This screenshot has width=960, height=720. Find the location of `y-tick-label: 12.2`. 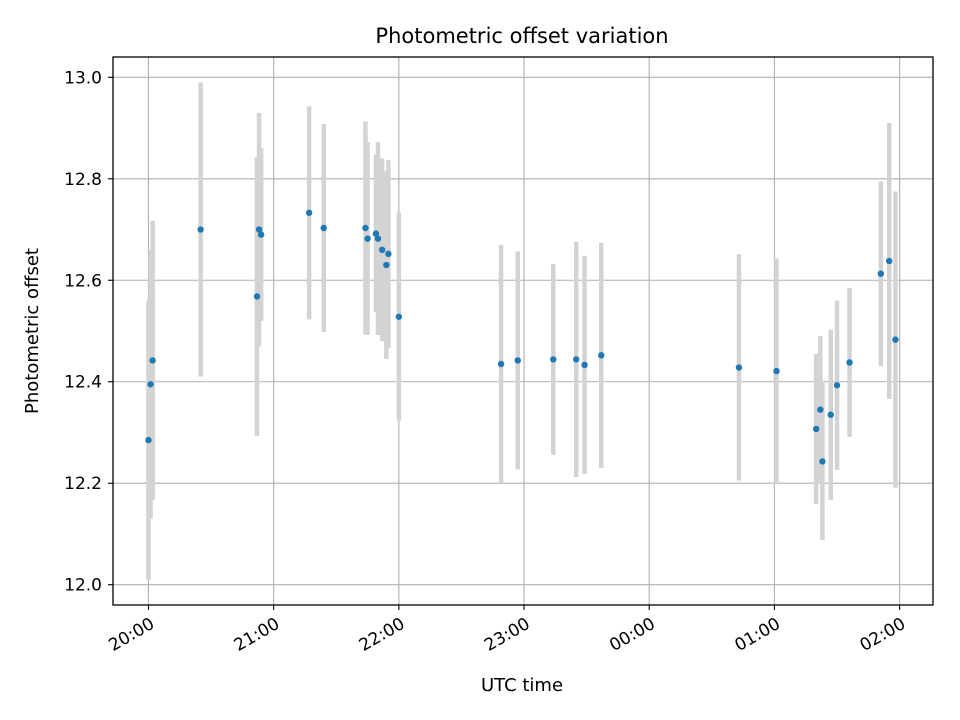

y-tick-label: 12.2 is located at coordinates (83, 484).